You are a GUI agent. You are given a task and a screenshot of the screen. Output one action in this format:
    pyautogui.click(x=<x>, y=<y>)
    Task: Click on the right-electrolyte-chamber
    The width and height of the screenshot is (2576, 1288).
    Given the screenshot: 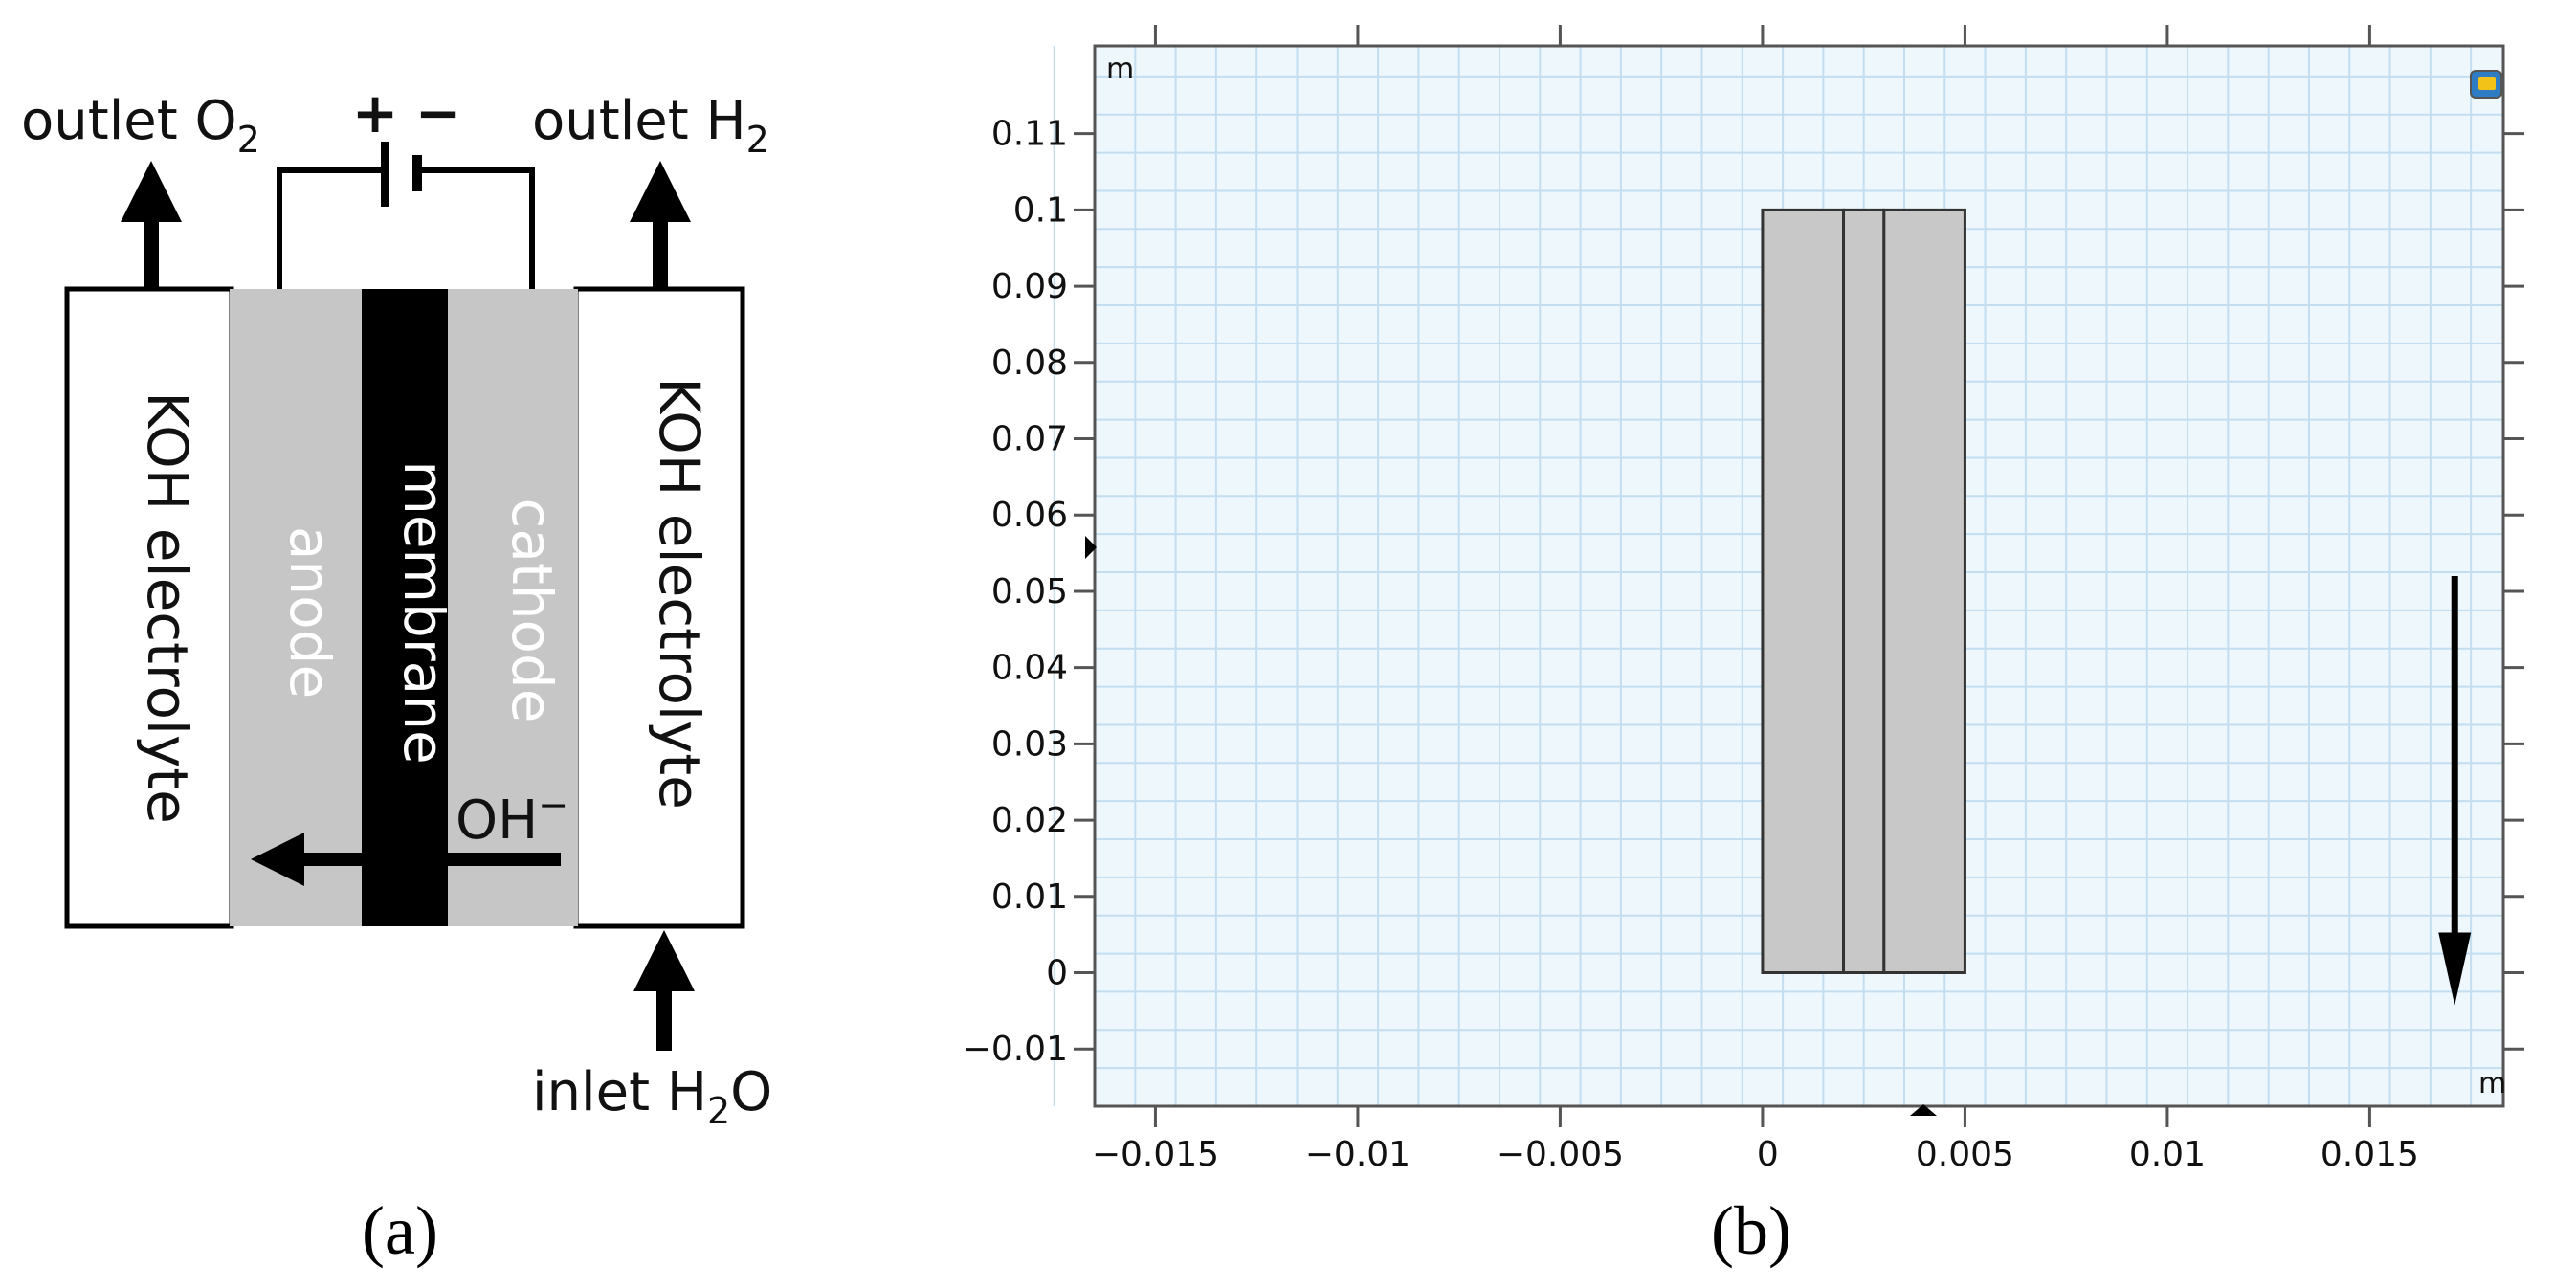 What is the action you would take?
    pyautogui.click(x=659, y=607)
    